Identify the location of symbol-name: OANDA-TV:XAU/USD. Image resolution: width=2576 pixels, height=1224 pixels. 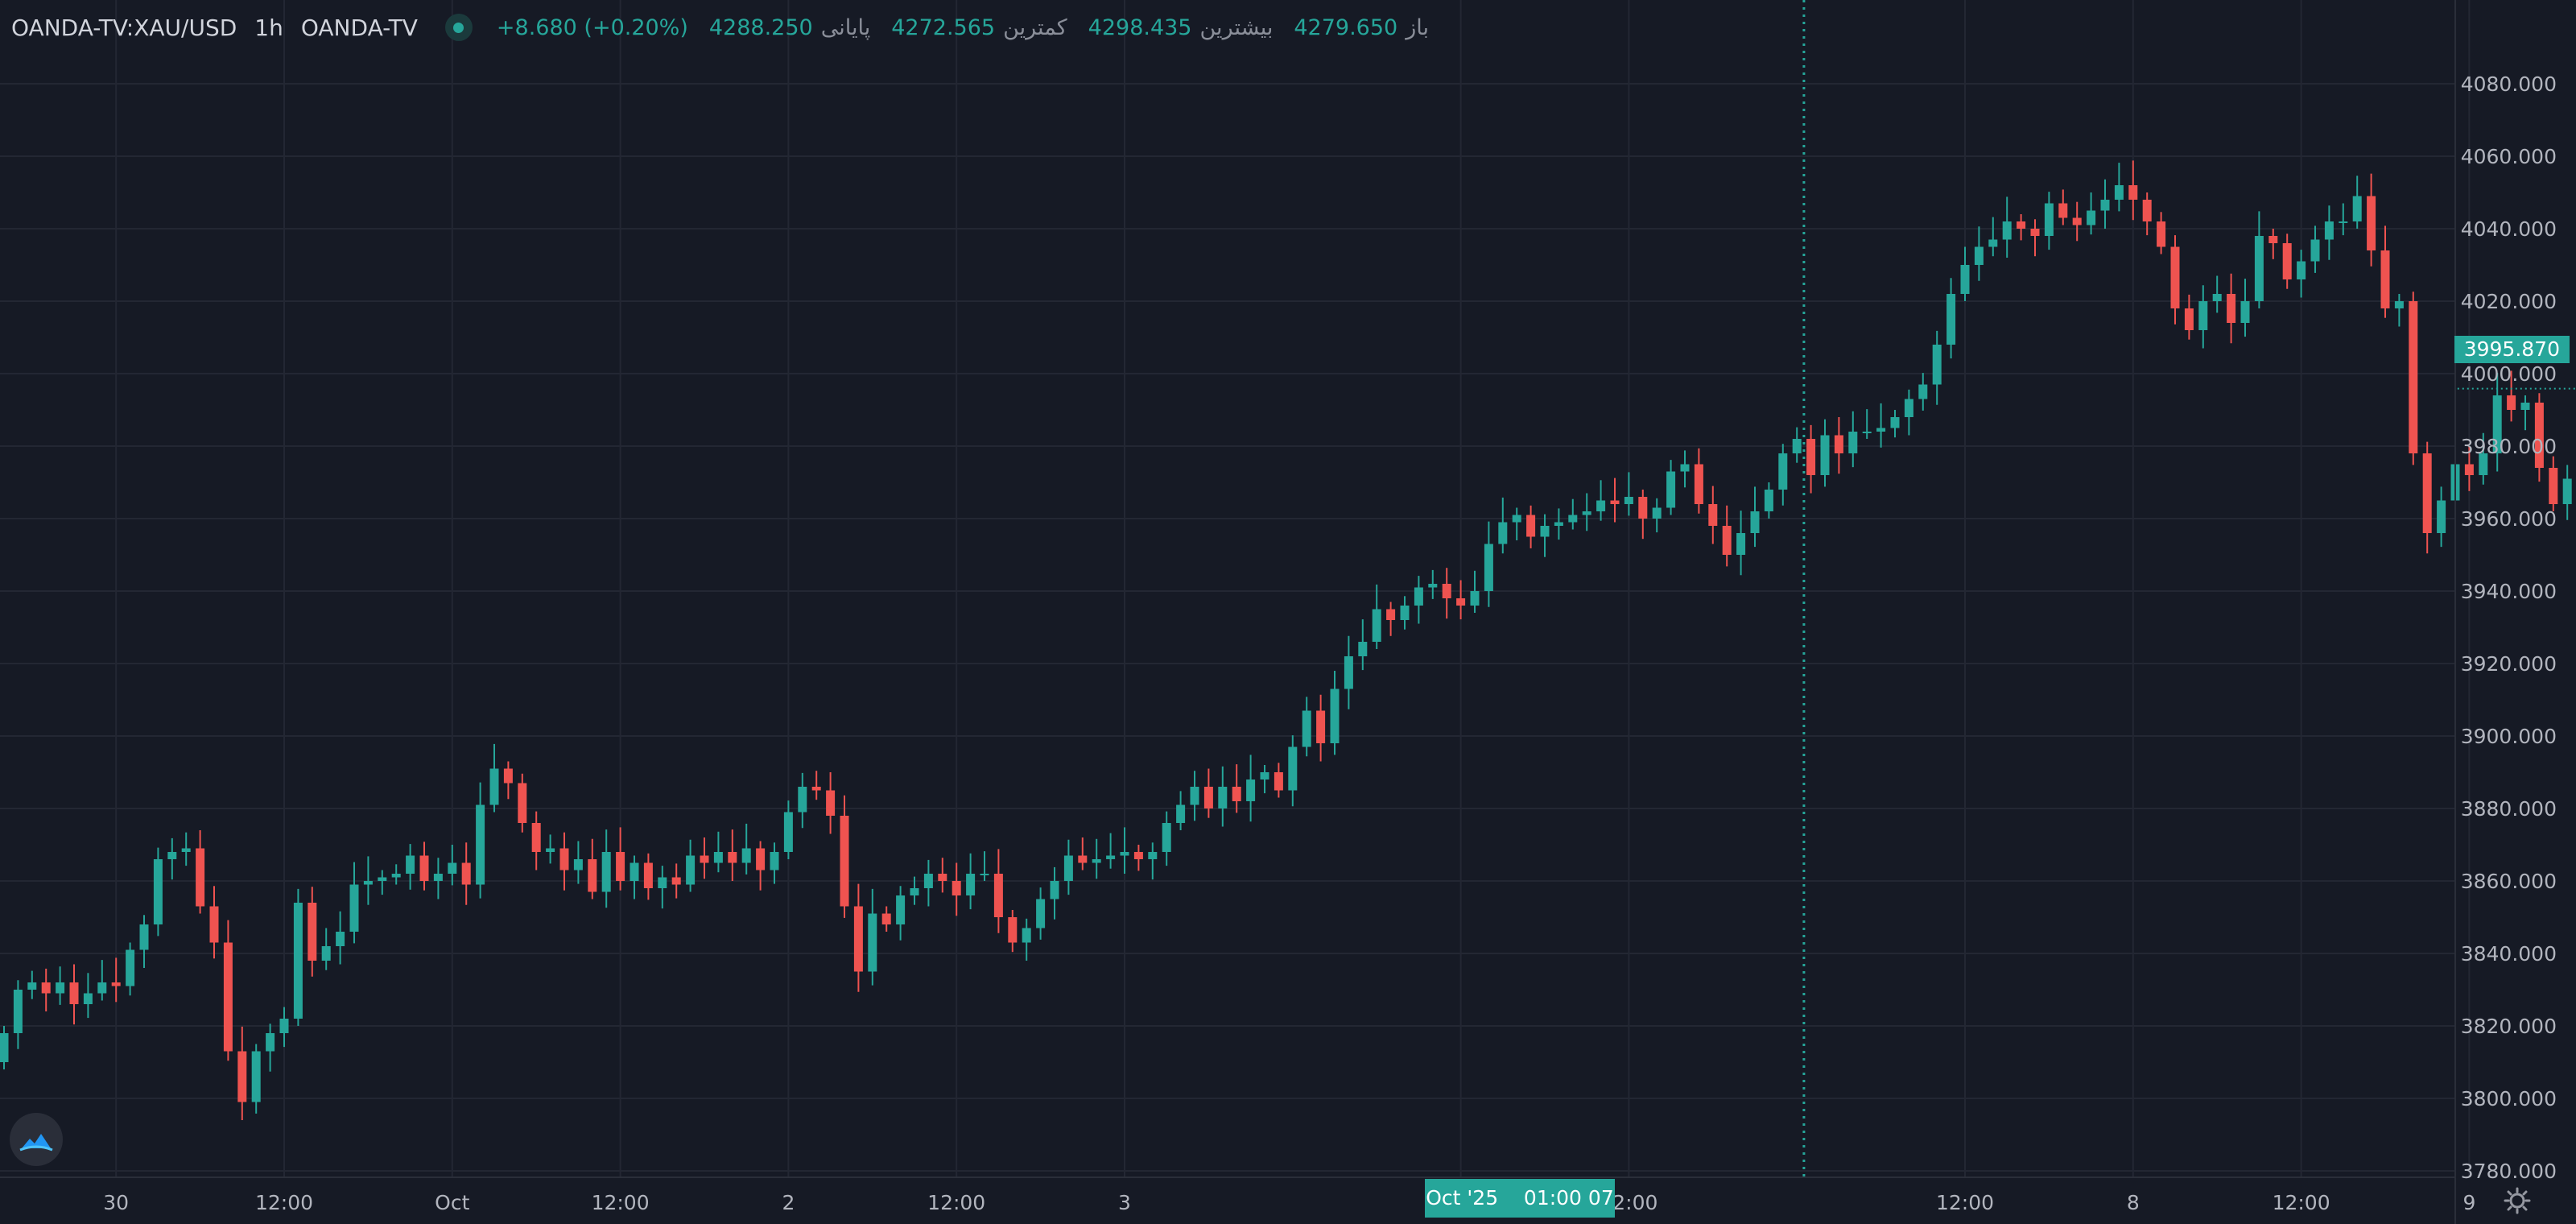
(124, 27).